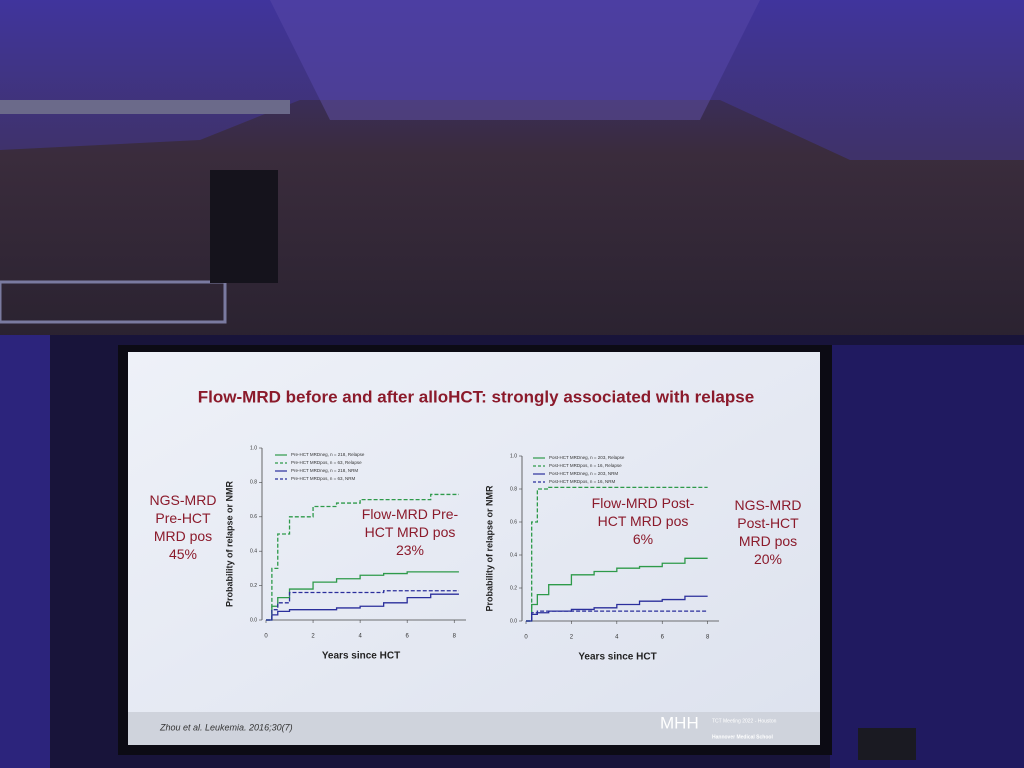  What do you see at coordinates (768, 532) in the screenshot?
I see `right-note: NGS-MRD Post-HCT MRD pos 20%` at bounding box center [768, 532].